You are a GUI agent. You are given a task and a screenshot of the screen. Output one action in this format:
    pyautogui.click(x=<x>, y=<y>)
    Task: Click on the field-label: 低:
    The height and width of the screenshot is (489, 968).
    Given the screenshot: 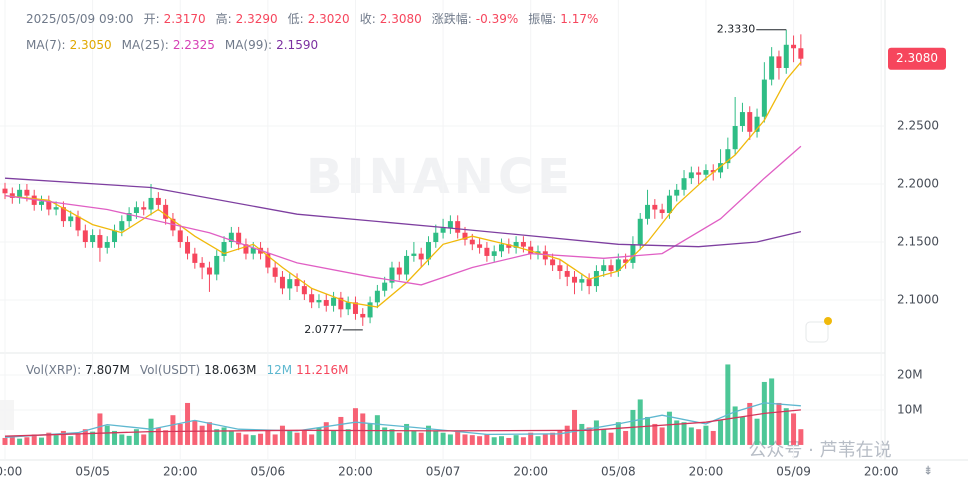 What is the action you would take?
    pyautogui.click(x=295, y=19)
    